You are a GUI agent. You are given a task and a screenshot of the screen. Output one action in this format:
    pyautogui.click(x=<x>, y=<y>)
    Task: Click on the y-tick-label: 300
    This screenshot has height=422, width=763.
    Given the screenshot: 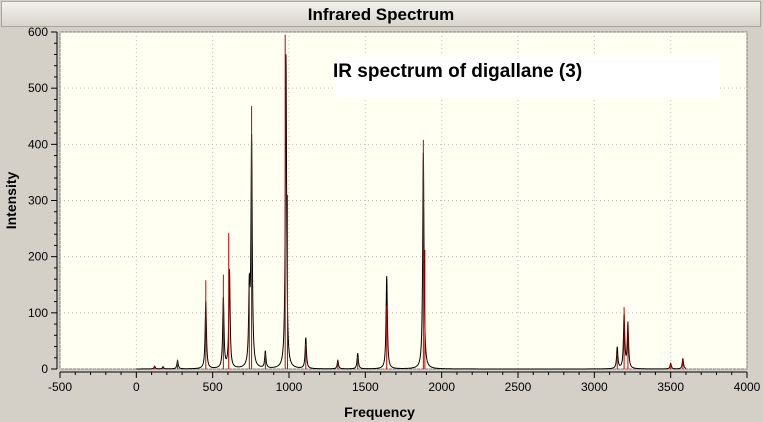 What is the action you would take?
    pyautogui.click(x=38, y=201)
    